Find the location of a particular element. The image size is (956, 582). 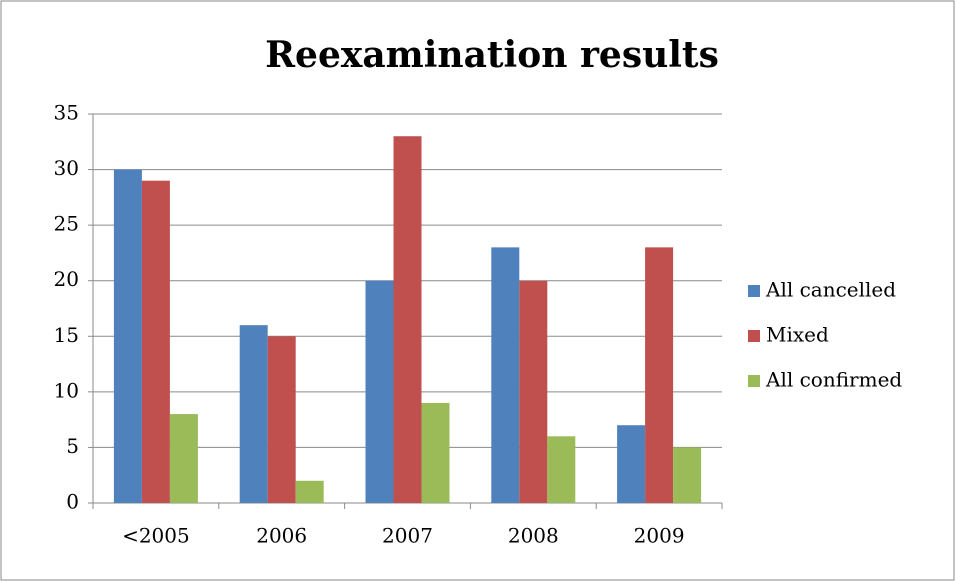

y-tick-label: 30 is located at coordinates (66, 168).